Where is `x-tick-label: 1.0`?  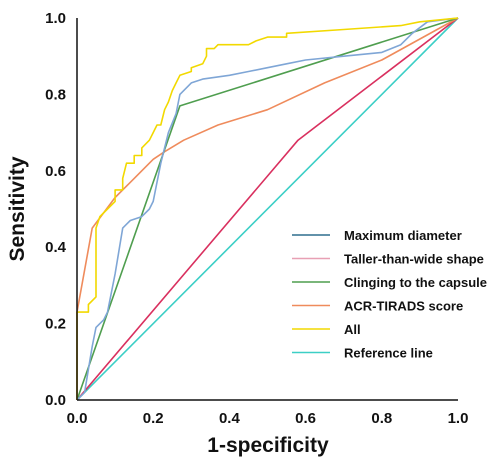 x-tick-label: 1.0 is located at coordinates (458, 418).